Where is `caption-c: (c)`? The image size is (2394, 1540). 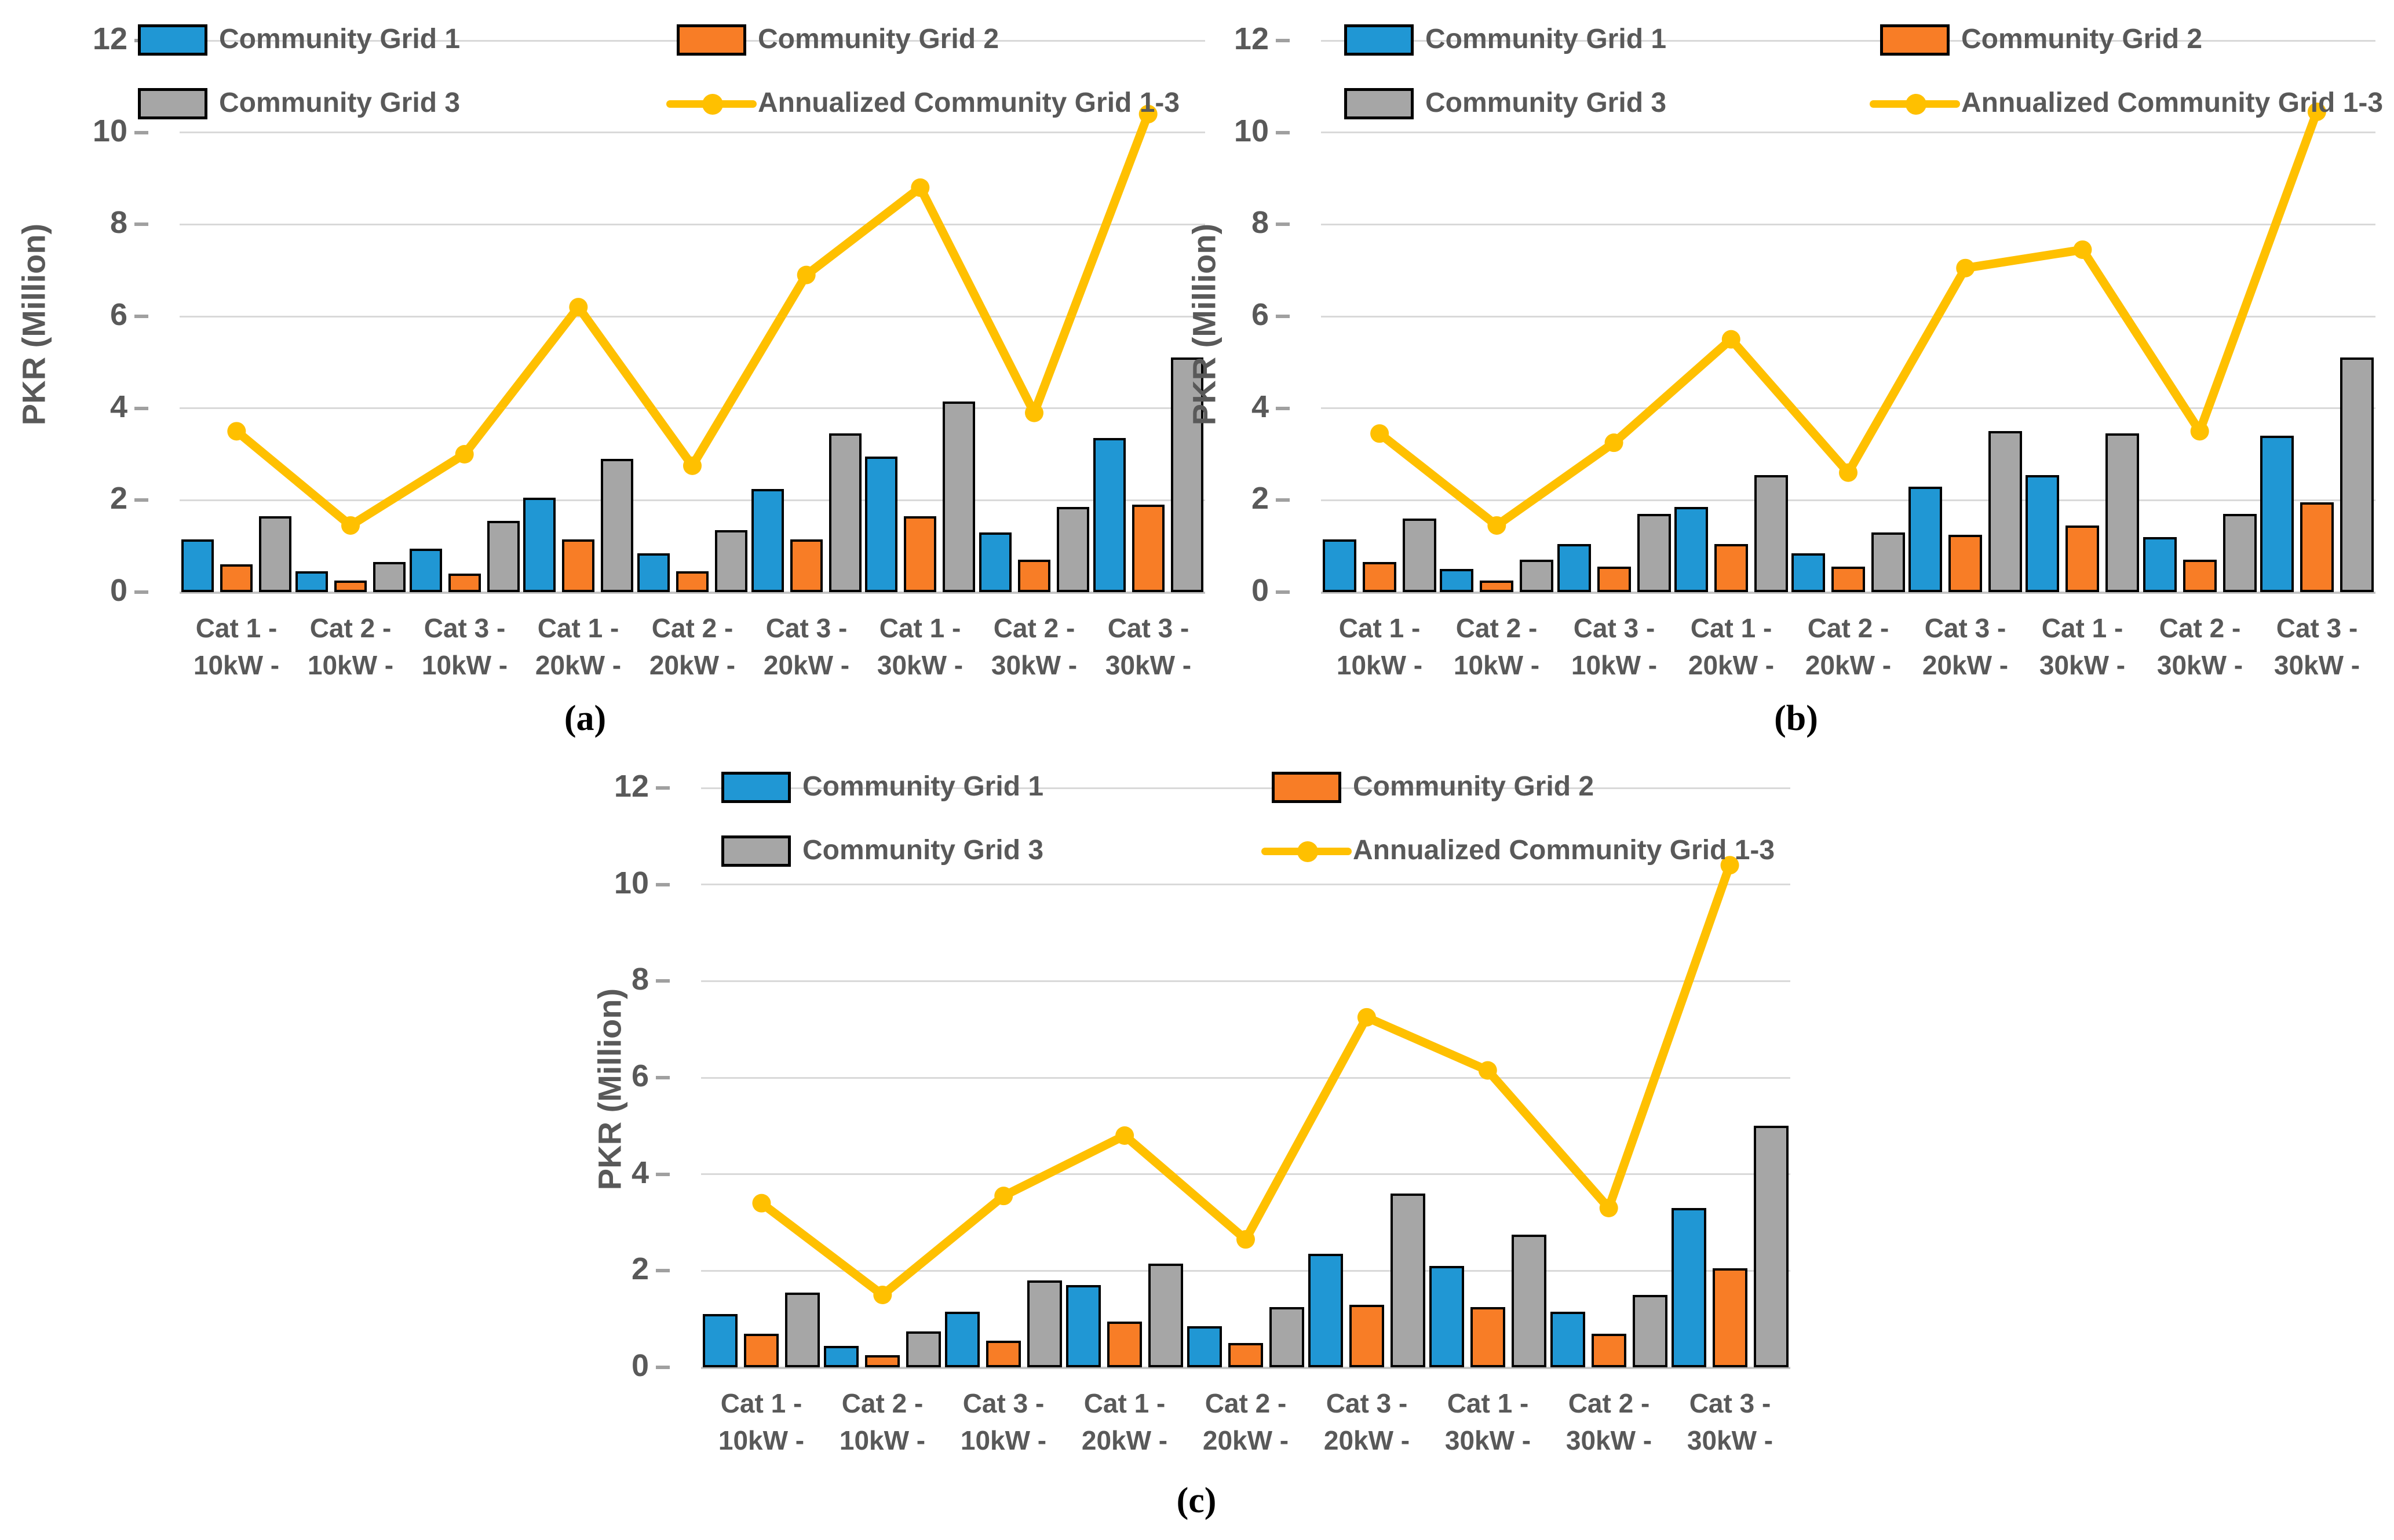
caption-c: (c) is located at coordinates (1196, 1500).